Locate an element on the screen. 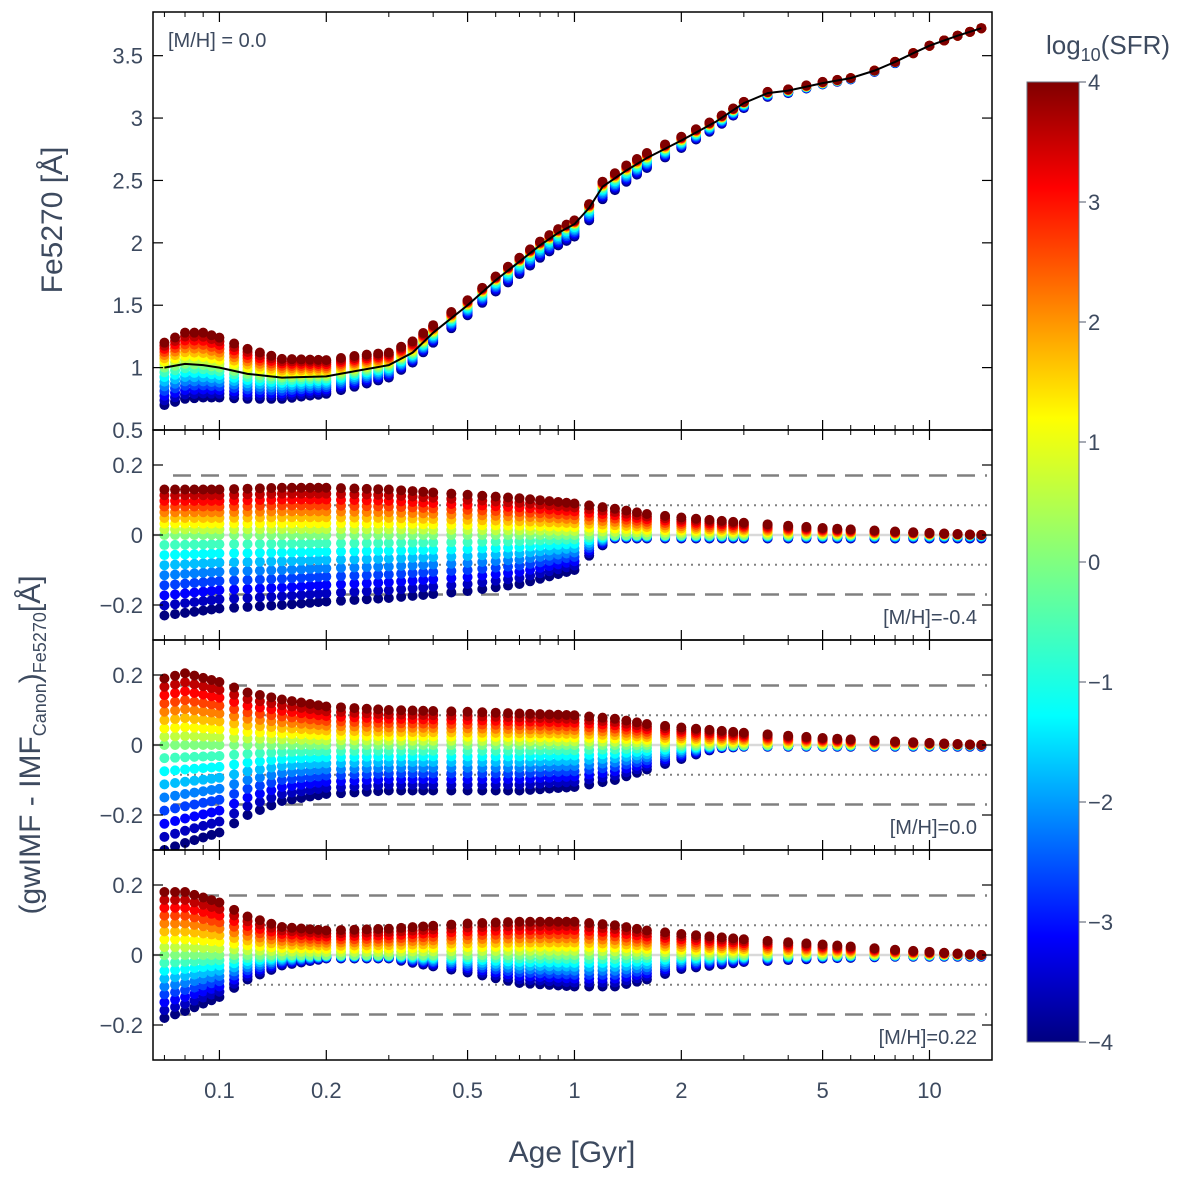  colorbar-title-main: log is located at coordinates (1063, 45).